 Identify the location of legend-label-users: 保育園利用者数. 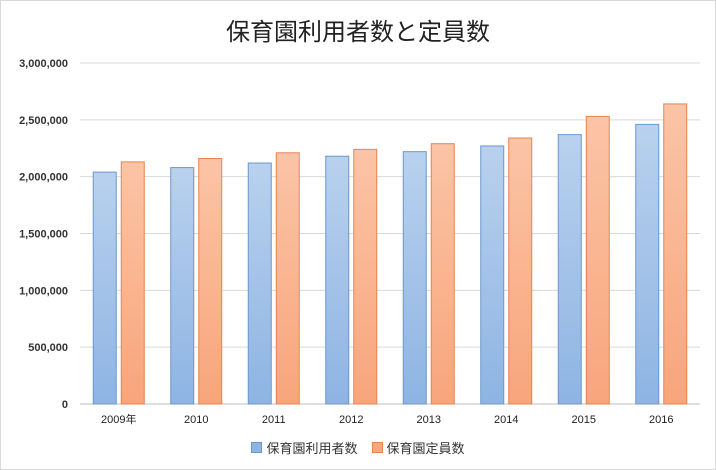
(312, 449).